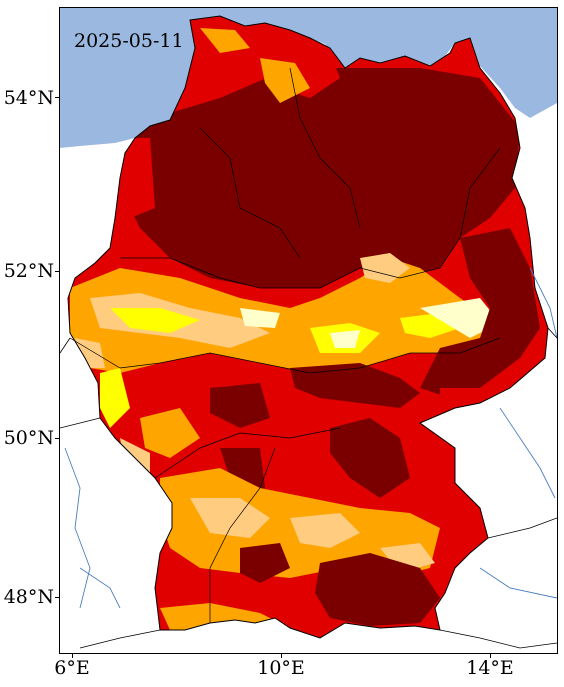 This screenshot has width=564, height=687. I want to click on lon-label-6: 6°E, so click(72, 668).